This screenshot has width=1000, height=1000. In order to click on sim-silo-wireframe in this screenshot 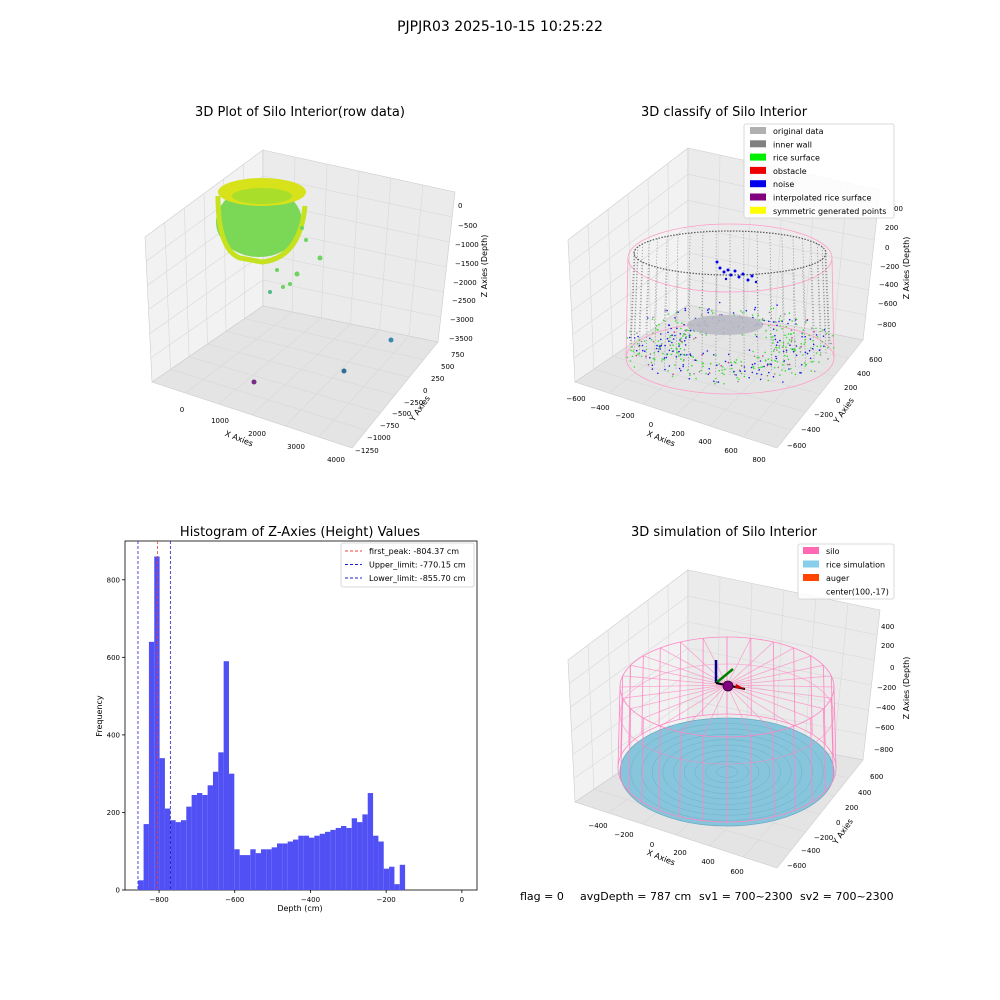, I will do `click(727, 729)`.